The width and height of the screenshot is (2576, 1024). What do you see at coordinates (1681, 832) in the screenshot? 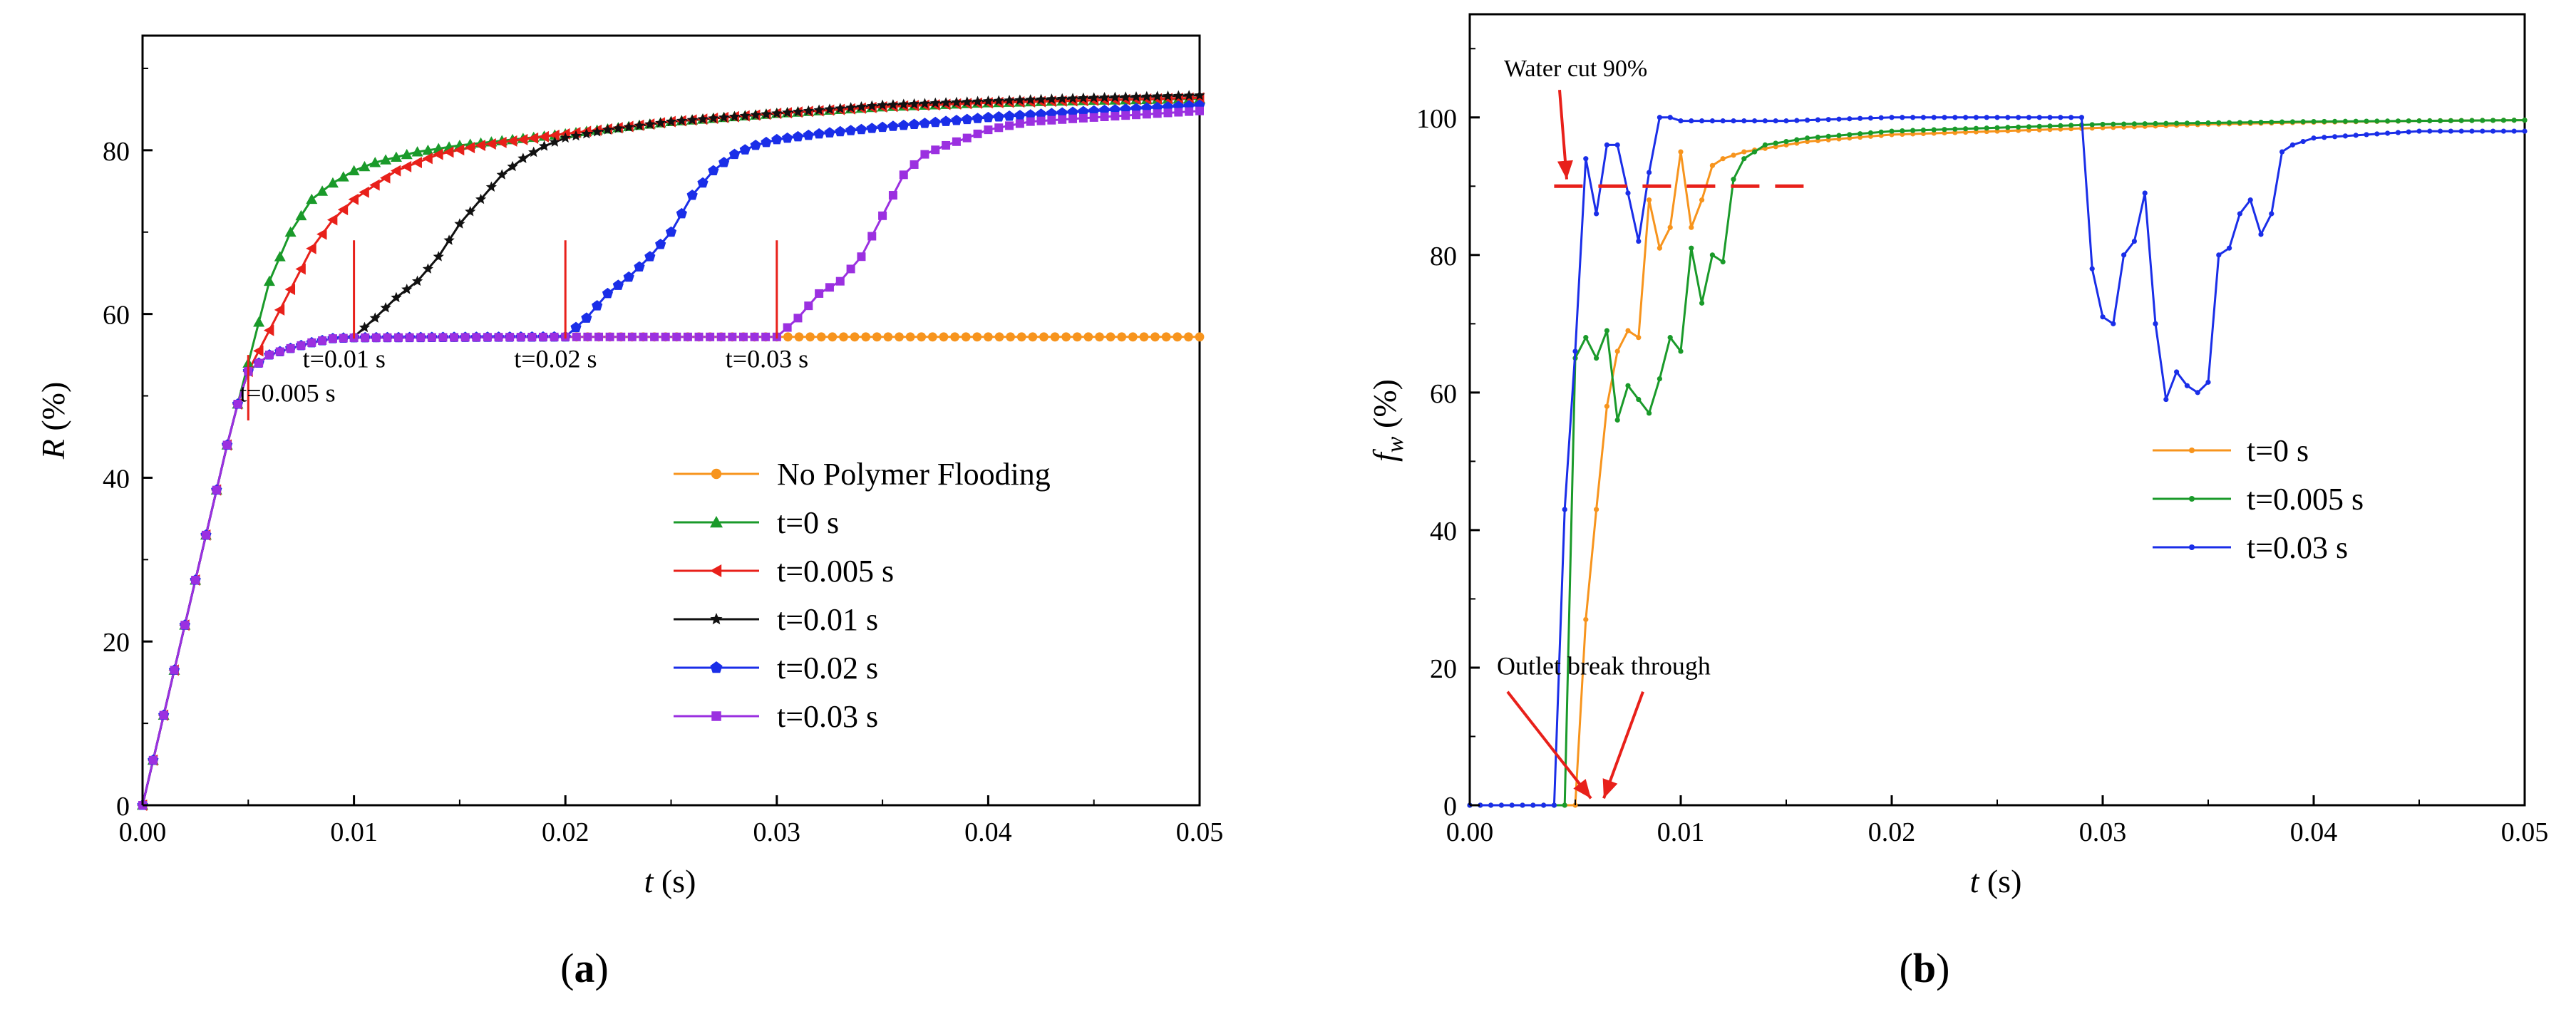
I see `x-tick-label-b-1: 0.01` at bounding box center [1681, 832].